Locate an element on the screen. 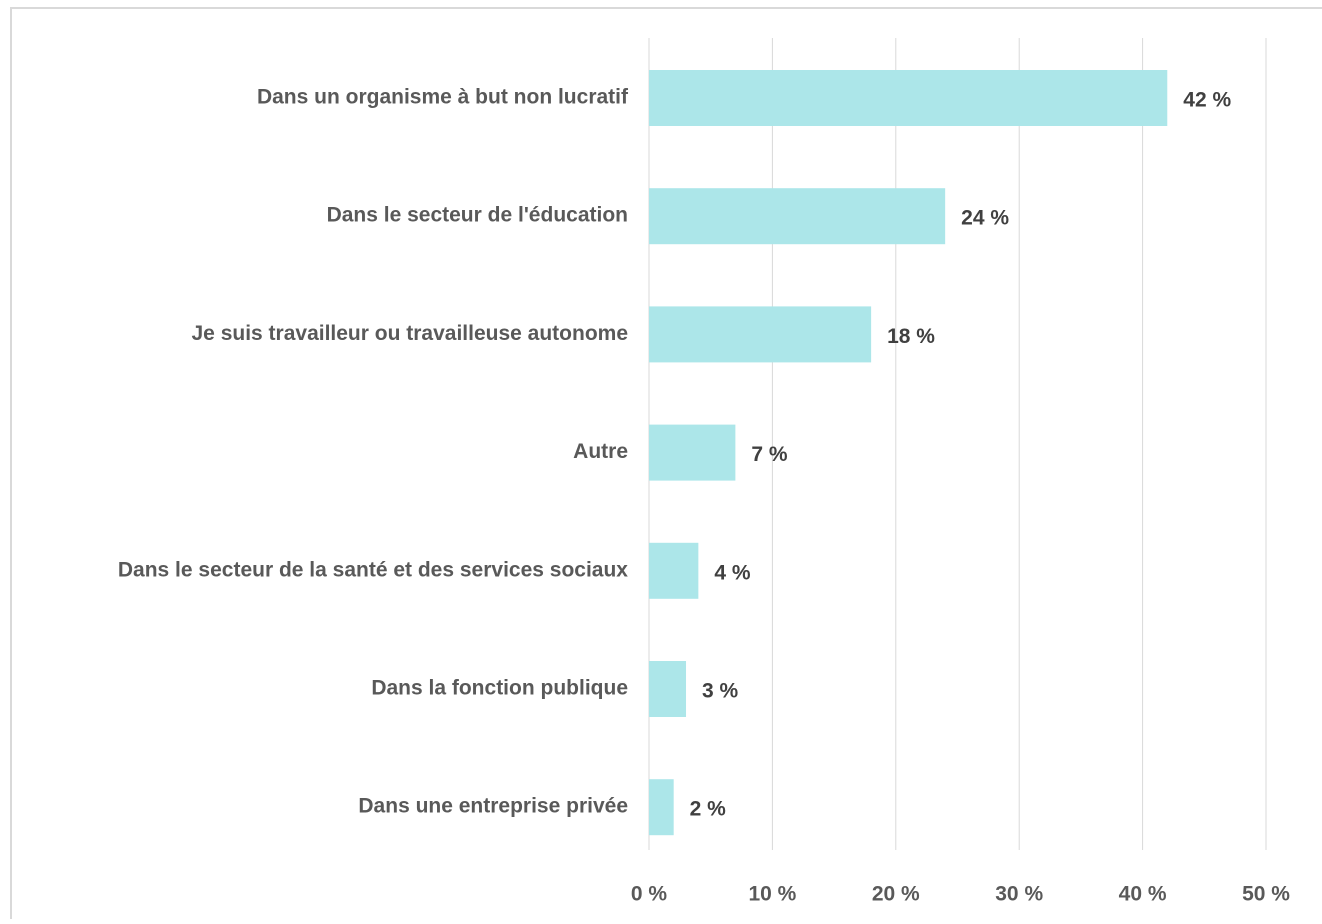  x-tick-label: 20 % is located at coordinates (896, 894).